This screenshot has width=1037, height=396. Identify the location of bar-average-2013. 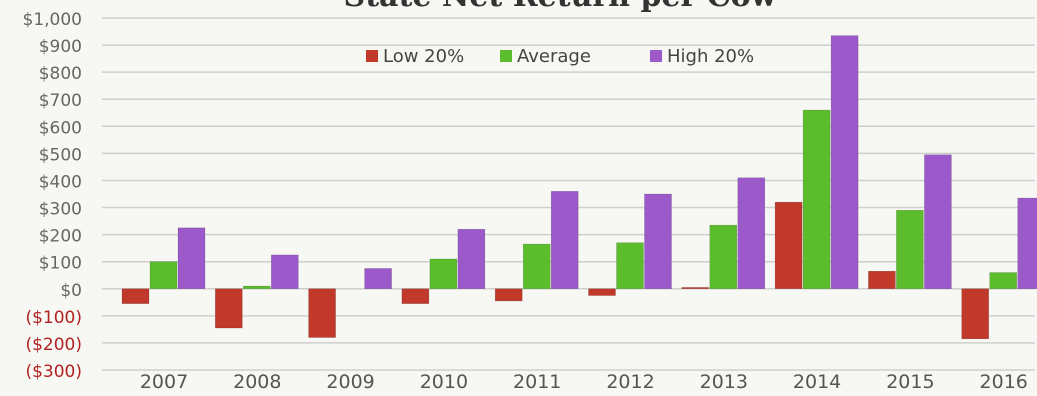
(723, 257).